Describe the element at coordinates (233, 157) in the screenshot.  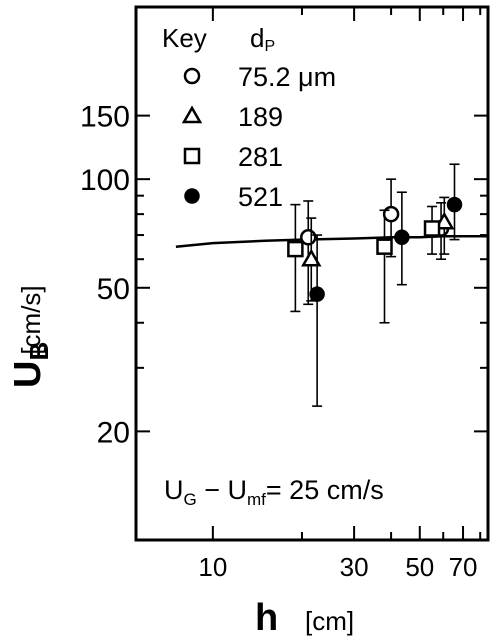
I see `legend-entry: 281` at that location.